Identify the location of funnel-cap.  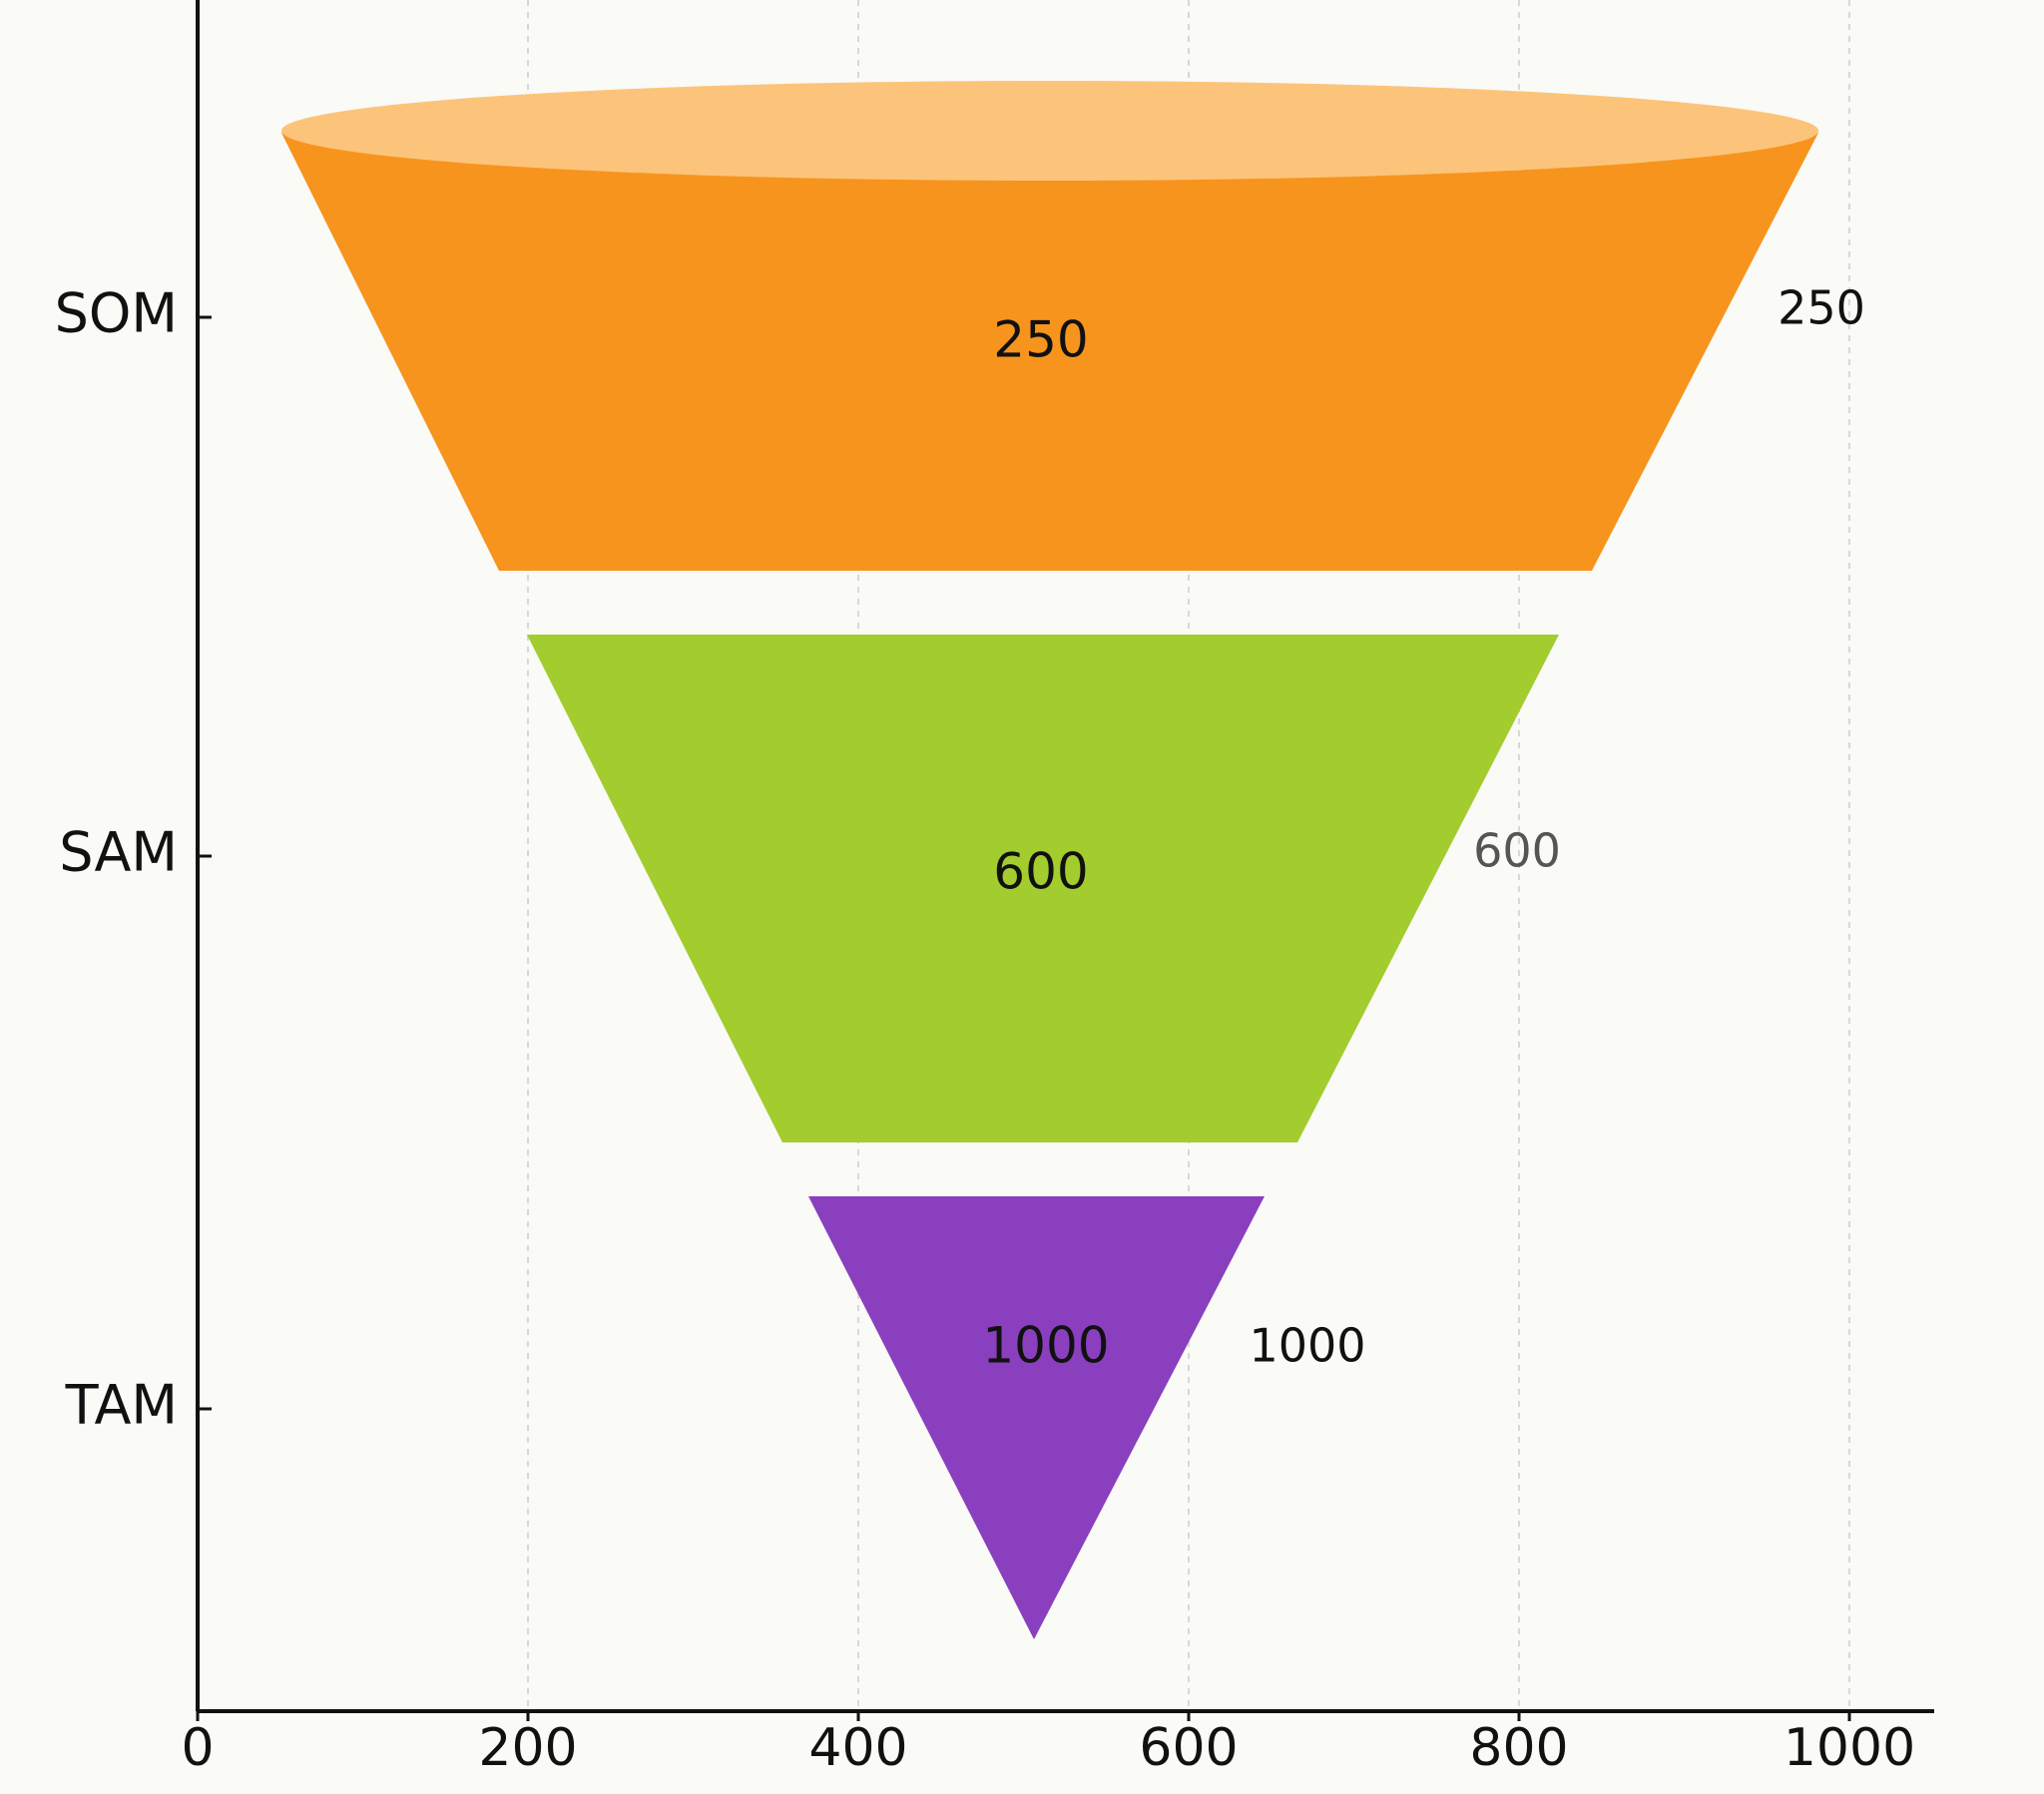
(1049, 131).